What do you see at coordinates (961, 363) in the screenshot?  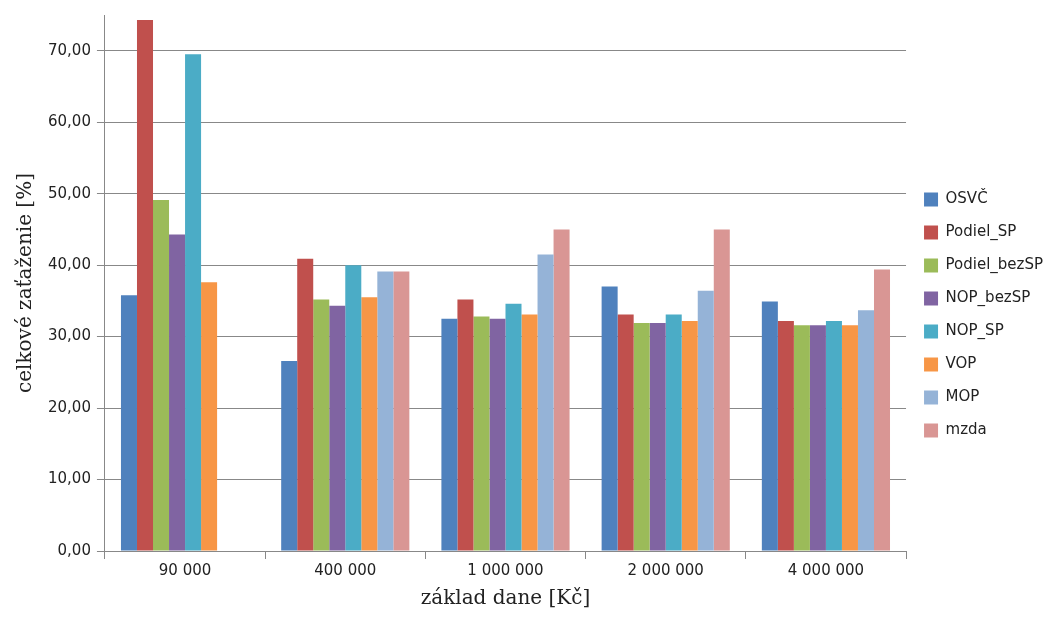 I see `legend-label: VOP` at bounding box center [961, 363].